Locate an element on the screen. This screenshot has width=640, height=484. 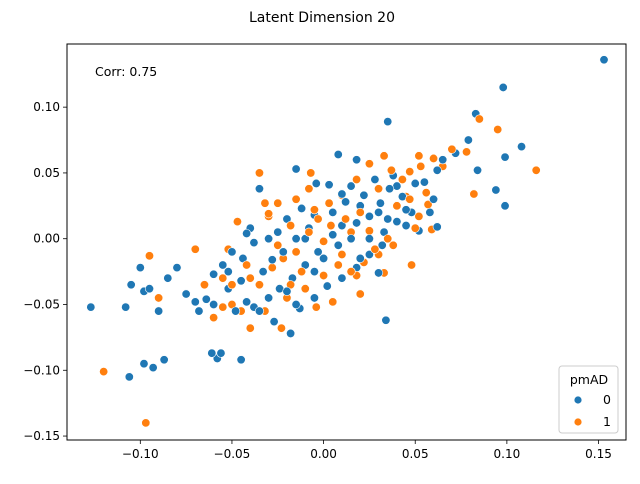
correlation-annotation: Corr: 0.75 is located at coordinates (126, 71).